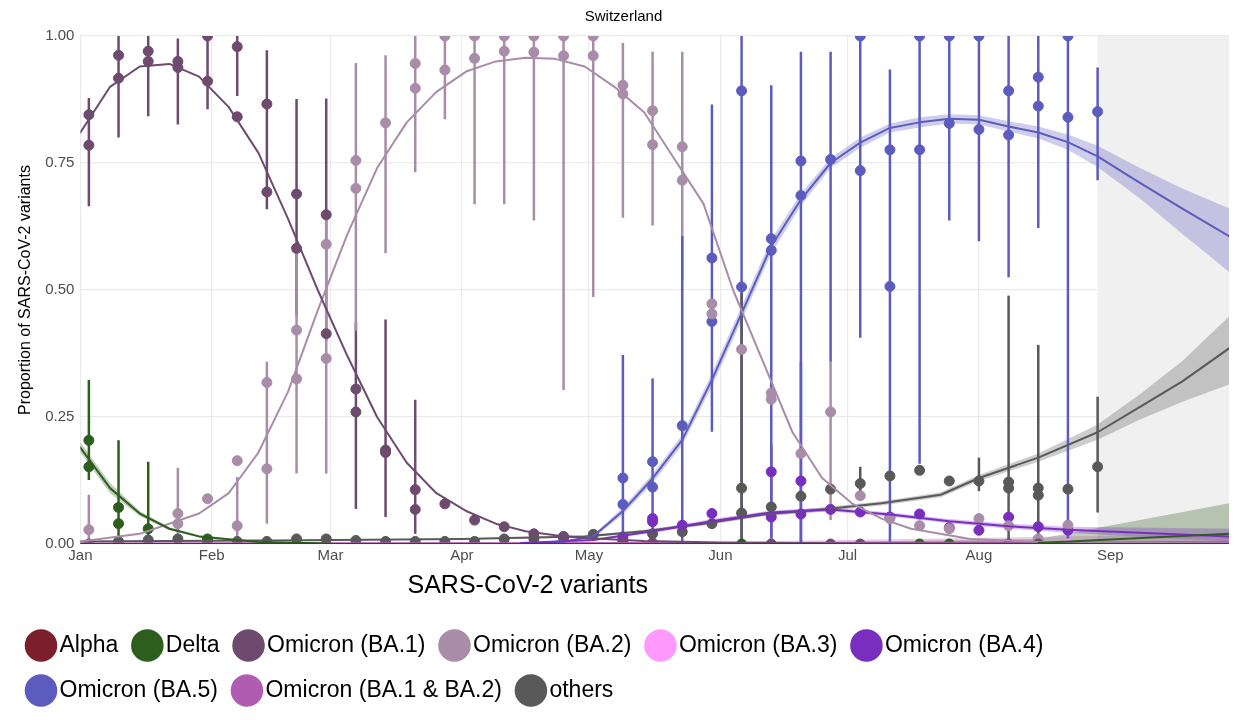 The width and height of the screenshot is (1243, 720). What do you see at coordinates (60, 289) in the screenshot?
I see `y-tick-label: 0.50` at bounding box center [60, 289].